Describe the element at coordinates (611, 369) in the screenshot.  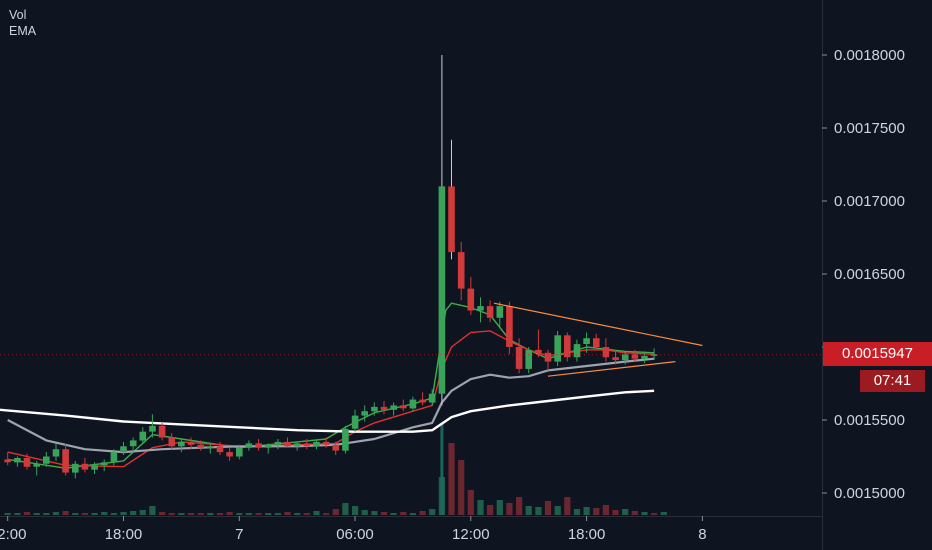
I see `trendline-lower` at that location.